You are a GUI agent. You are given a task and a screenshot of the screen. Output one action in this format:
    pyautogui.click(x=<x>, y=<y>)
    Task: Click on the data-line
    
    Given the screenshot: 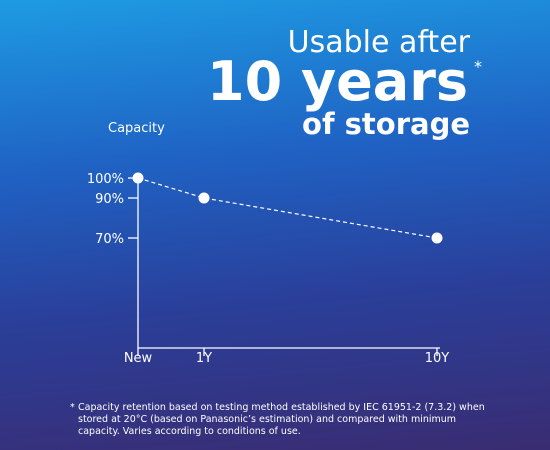 What is the action you would take?
    pyautogui.click(x=287, y=208)
    